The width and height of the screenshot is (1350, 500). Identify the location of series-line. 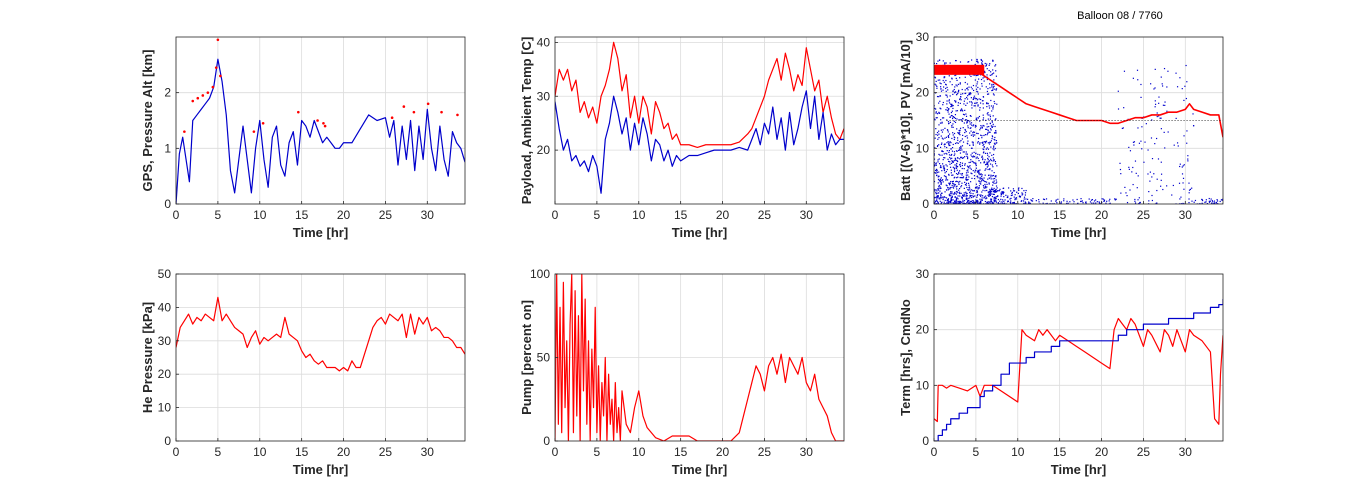
(1078, 103).